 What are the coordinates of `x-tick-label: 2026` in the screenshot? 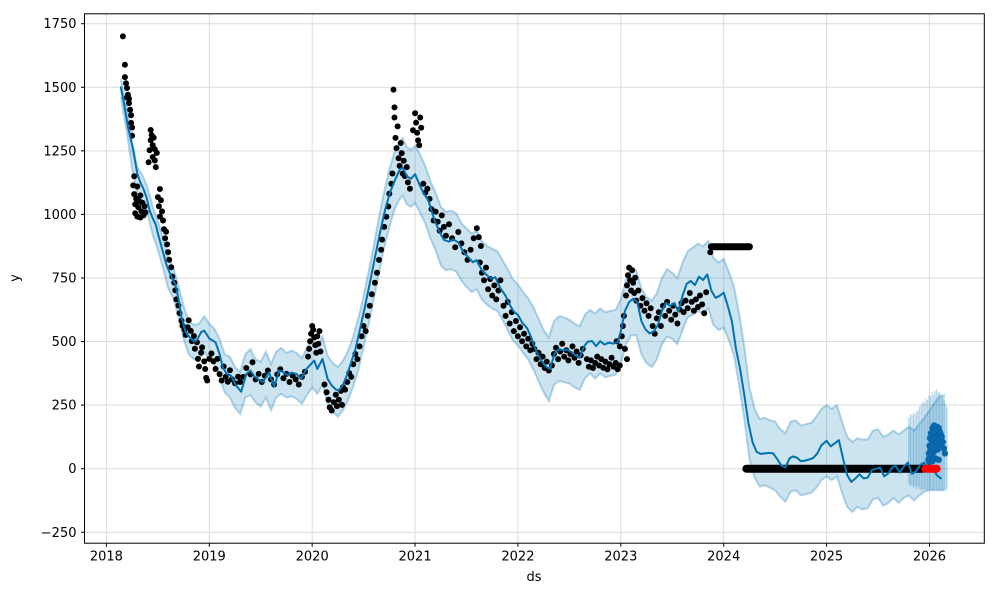 It's located at (929, 557).